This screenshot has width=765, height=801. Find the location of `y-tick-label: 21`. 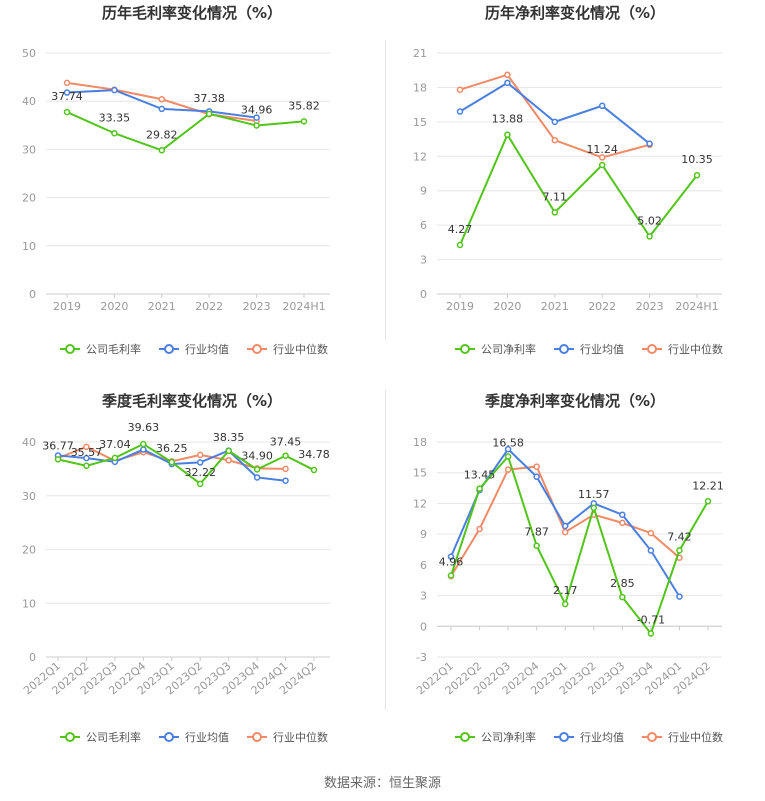

y-tick-label: 21 is located at coordinates (420, 53).